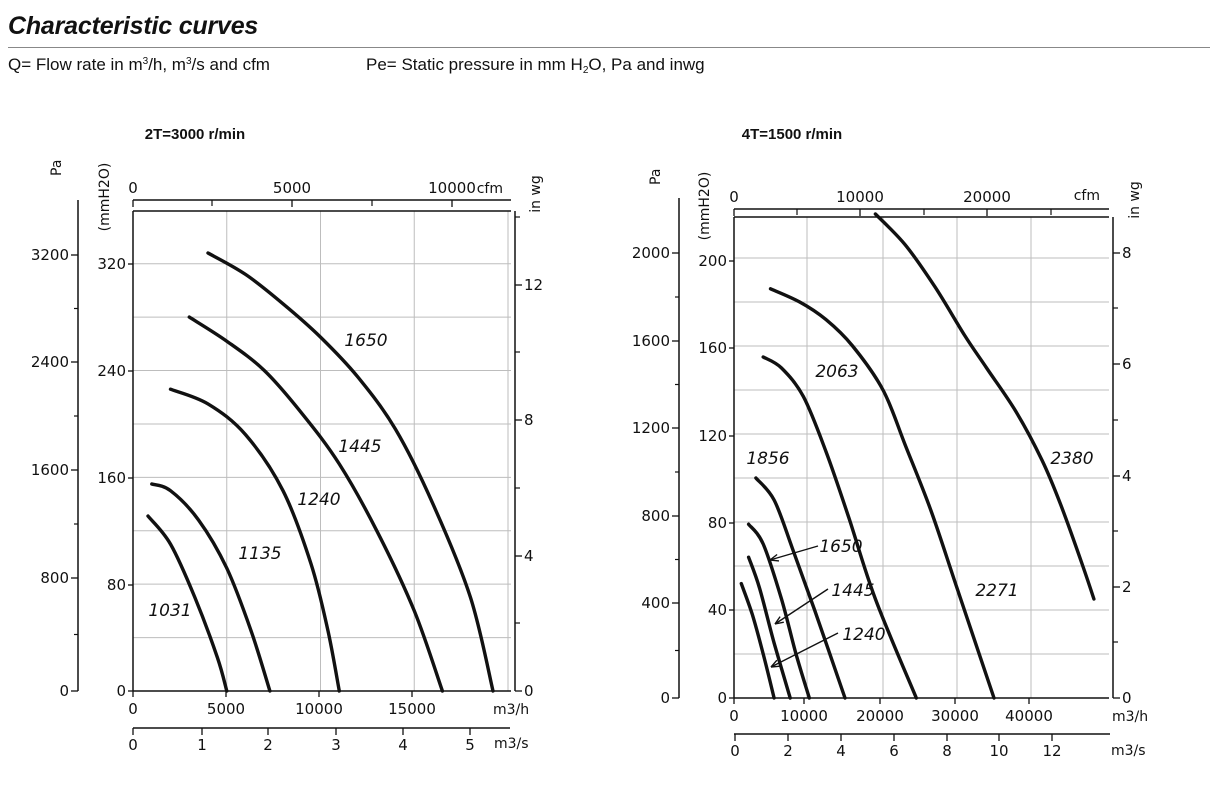 The image size is (1214, 794). I want to click on m3s-tick-label: 3, so click(336, 745).